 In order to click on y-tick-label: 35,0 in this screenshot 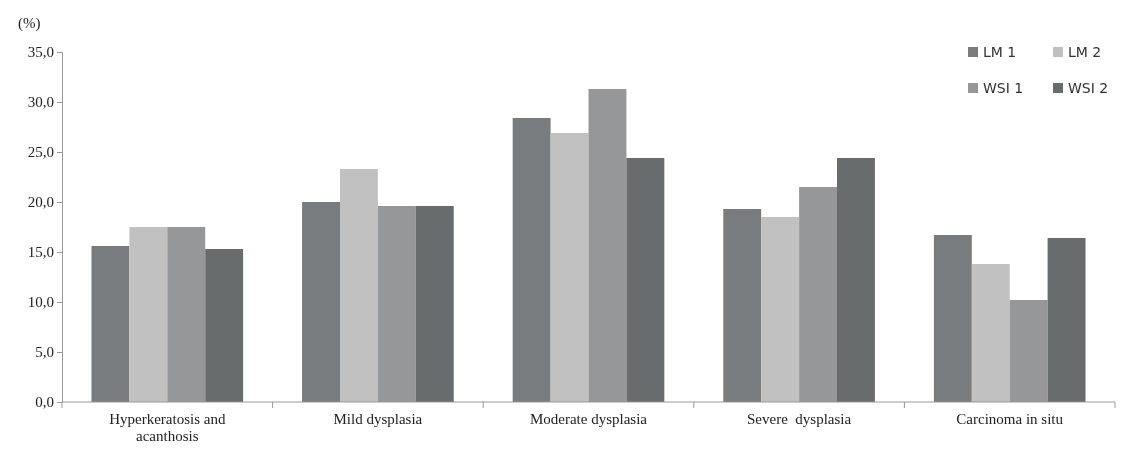, I will do `click(40, 52)`.